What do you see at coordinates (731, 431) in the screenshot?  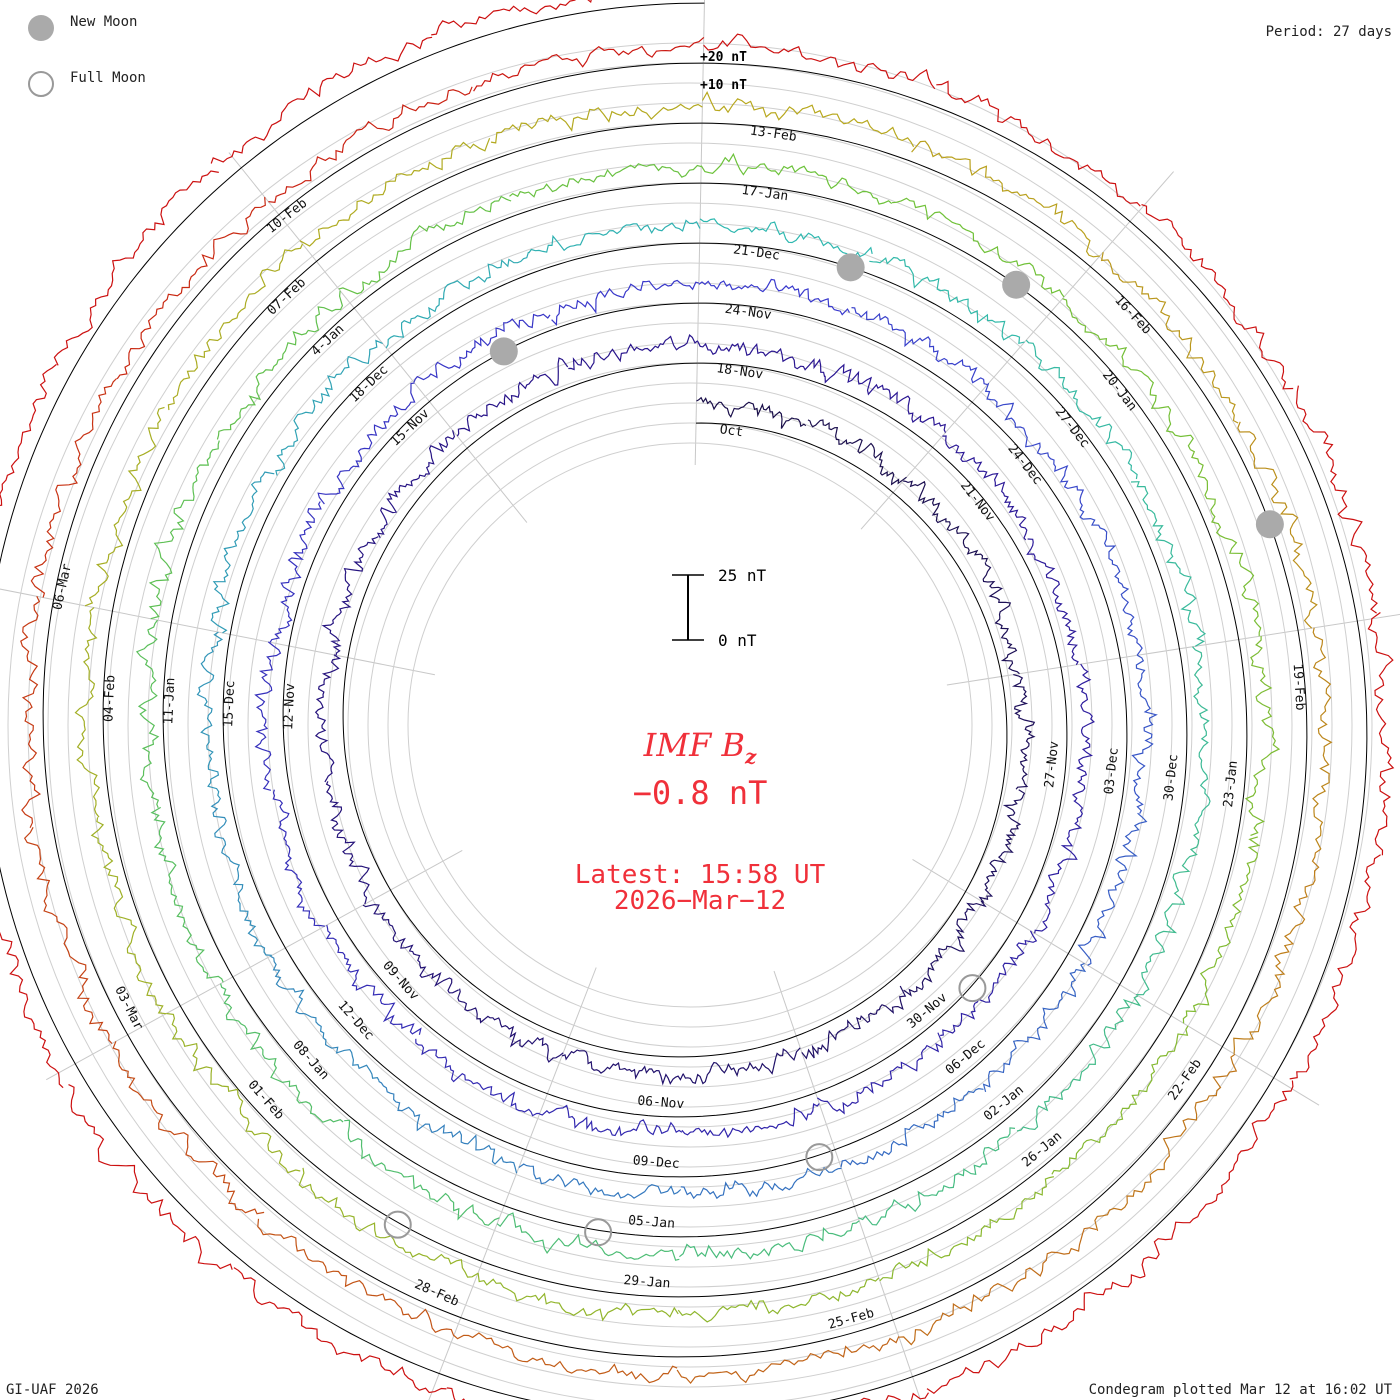 I see `date-label: Oct` at bounding box center [731, 431].